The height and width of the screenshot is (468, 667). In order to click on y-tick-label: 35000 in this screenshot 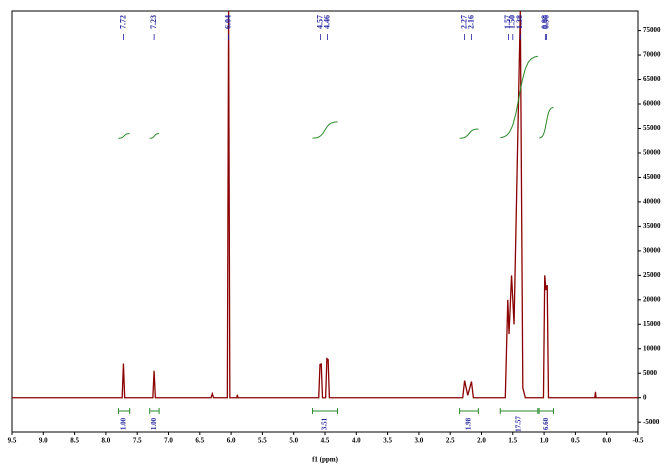, I will do `click(652, 226)`.